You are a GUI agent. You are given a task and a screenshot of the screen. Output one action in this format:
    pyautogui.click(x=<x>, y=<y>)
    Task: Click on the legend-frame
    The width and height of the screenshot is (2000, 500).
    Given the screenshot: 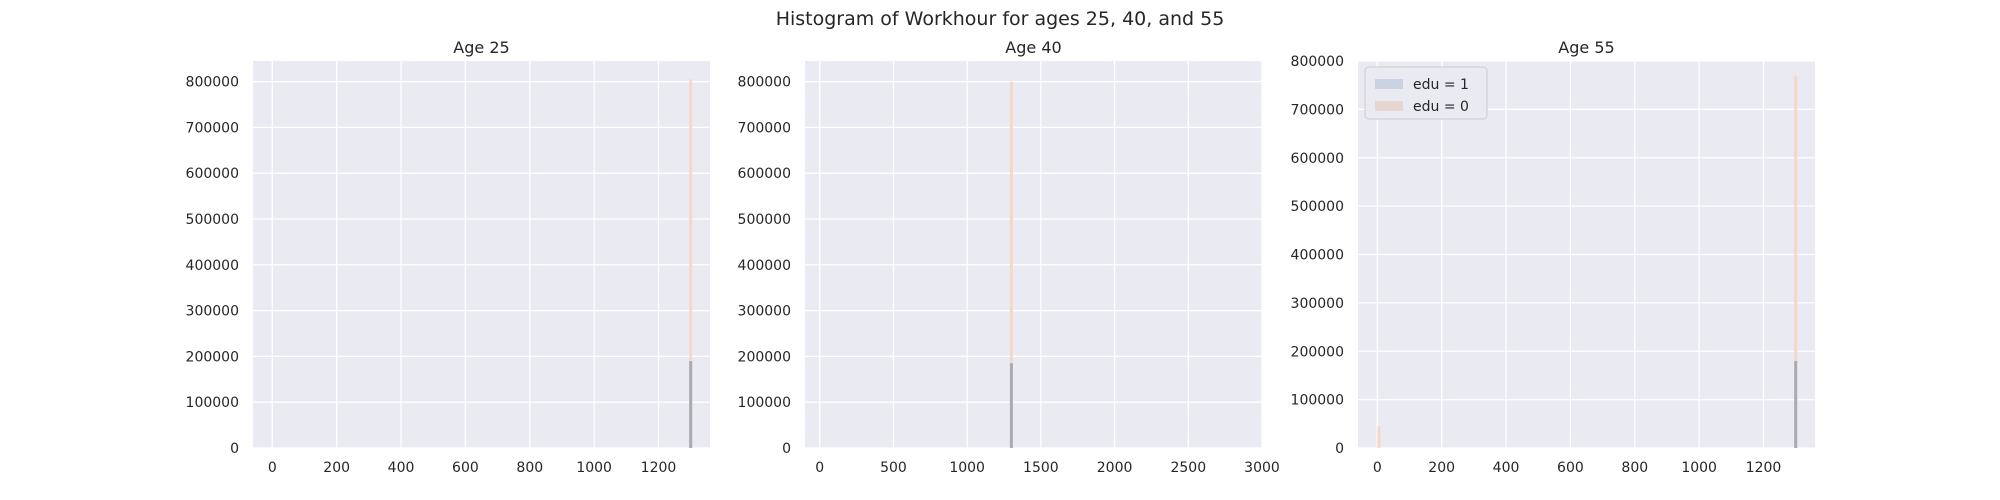 What is the action you would take?
    pyautogui.click(x=1426, y=93)
    